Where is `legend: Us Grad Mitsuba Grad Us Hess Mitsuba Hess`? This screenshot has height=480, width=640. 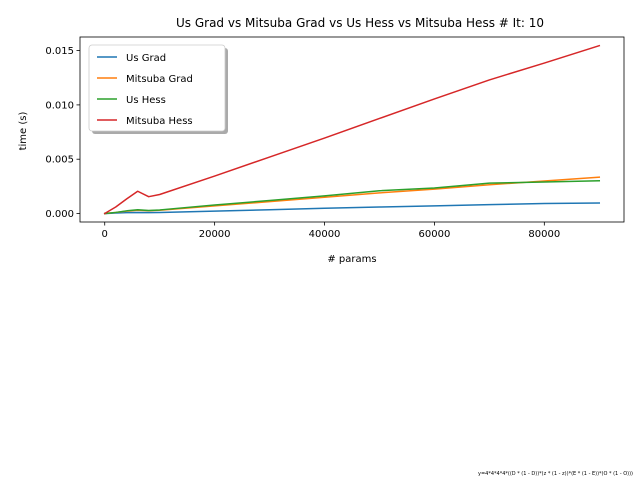
legend: Us Grad Mitsuba Grad Us Hess Mitsuba Hess is located at coordinates (158, 89).